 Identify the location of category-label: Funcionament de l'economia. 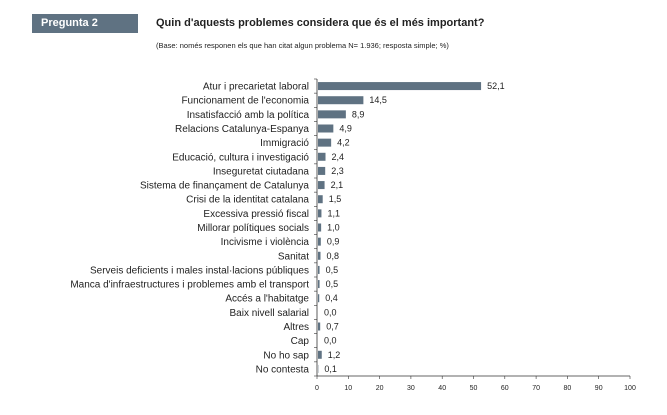
(245, 101).